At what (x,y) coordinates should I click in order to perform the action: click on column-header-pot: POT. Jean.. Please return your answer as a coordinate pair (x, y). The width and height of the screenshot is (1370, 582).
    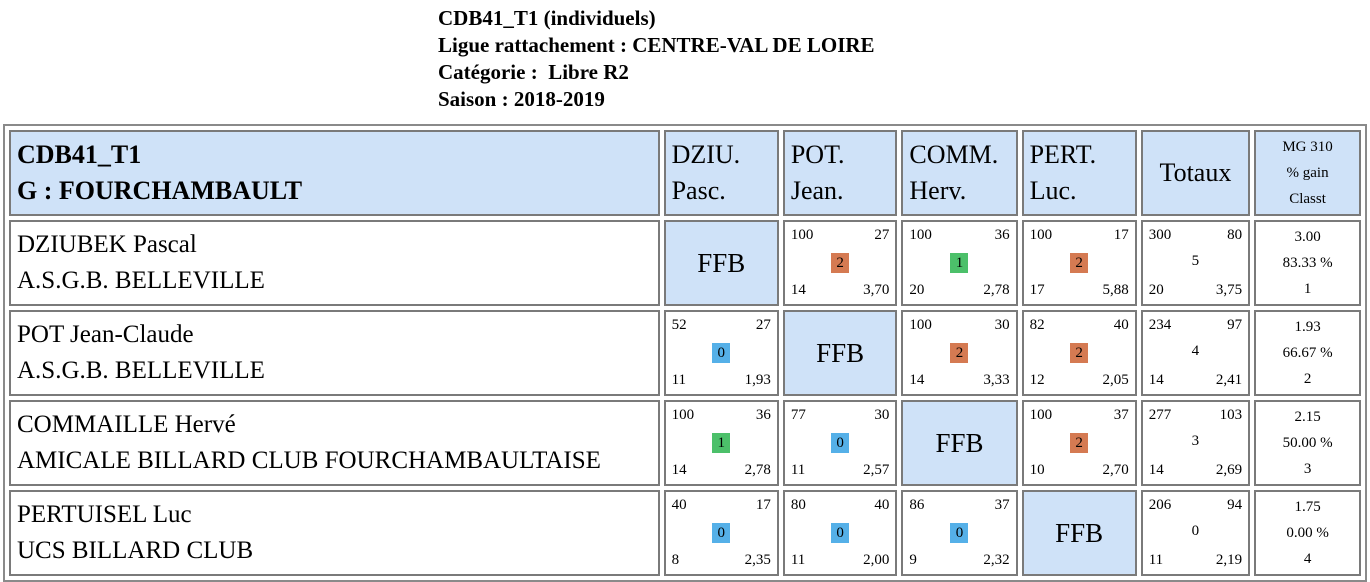
    Looking at the image, I should click on (840, 173).